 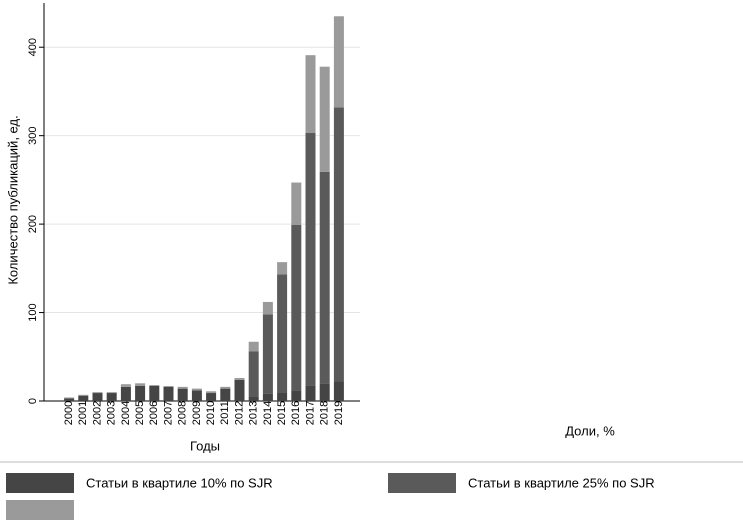 I want to click on x-tick-label: 2005, so click(x=140, y=413).